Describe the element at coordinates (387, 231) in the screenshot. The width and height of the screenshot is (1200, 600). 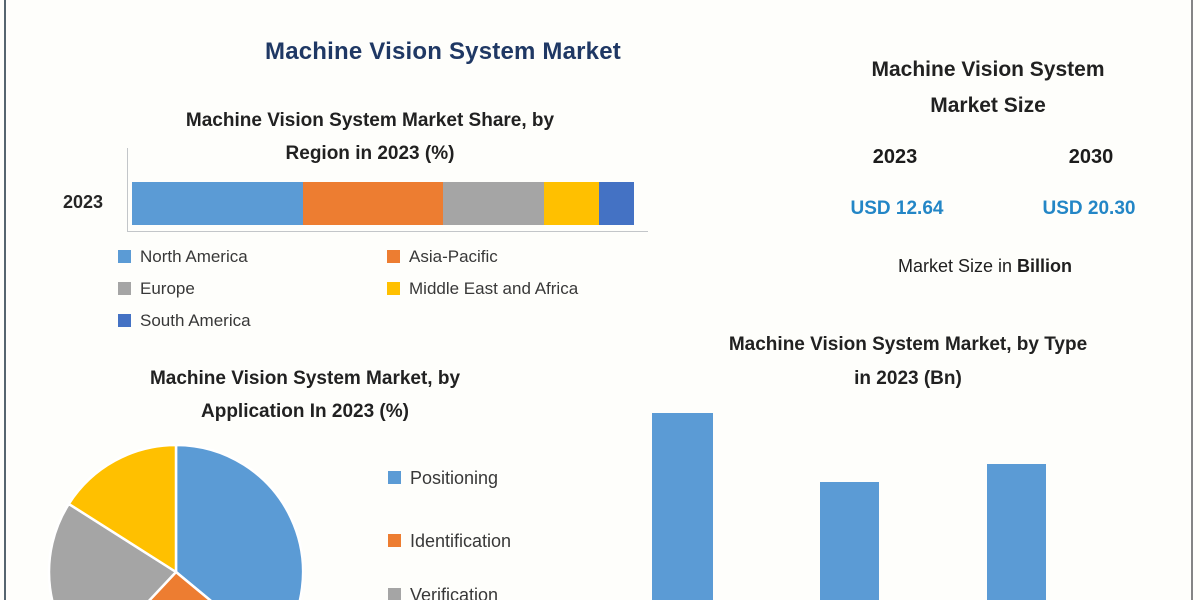
I see `region-chart-x-axis-line` at that location.